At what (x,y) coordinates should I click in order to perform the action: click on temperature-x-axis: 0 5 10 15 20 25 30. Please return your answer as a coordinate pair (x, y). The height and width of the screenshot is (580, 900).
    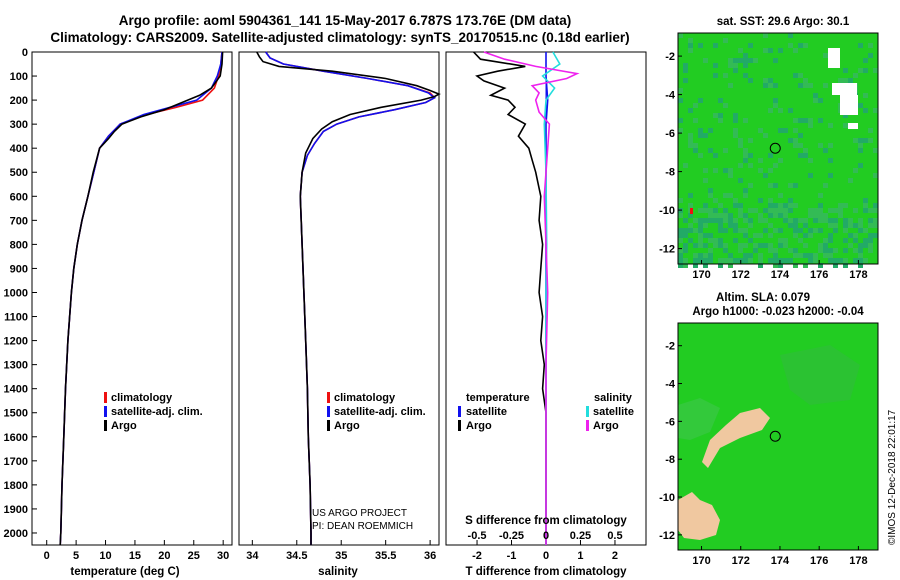
    Looking at the image, I should click on (136, 551).